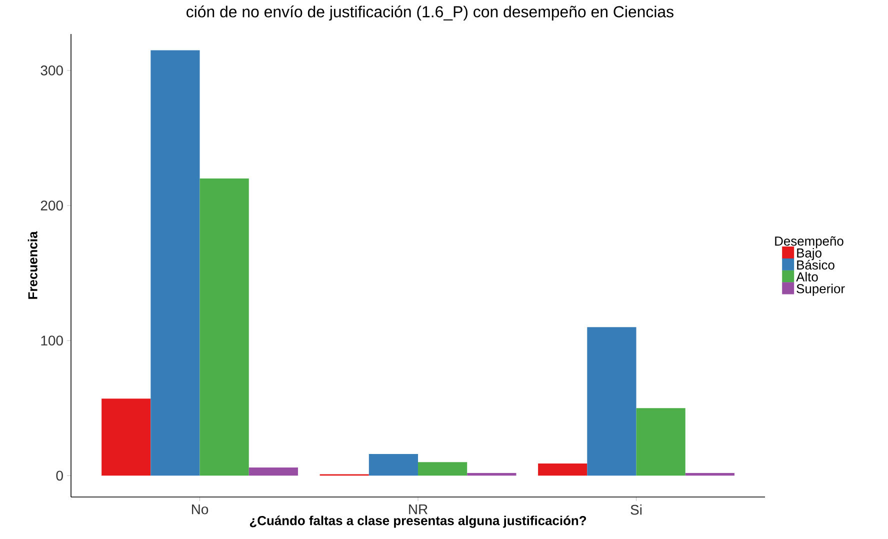 The height and width of the screenshot is (539, 888). Describe the element at coordinates (820, 290) in the screenshot. I see `legend-label: Superior` at that location.